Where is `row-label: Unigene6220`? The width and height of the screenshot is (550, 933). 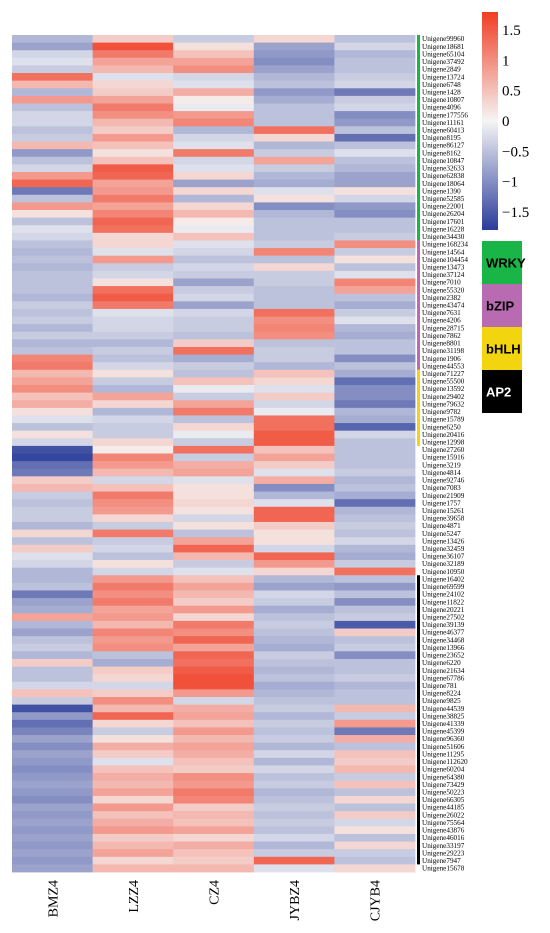
row-label: Unigene6220 is located at coordinates (441, 663).